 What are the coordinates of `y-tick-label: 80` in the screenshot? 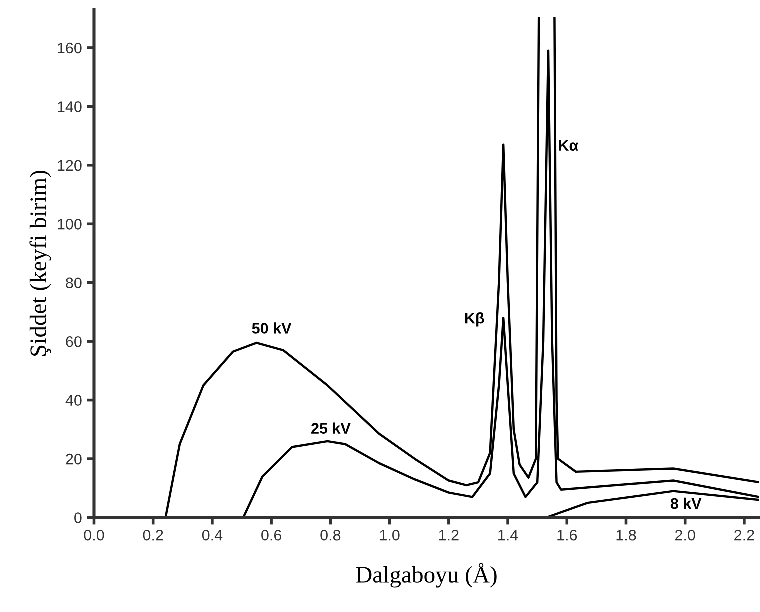 It's located at (74, 283).